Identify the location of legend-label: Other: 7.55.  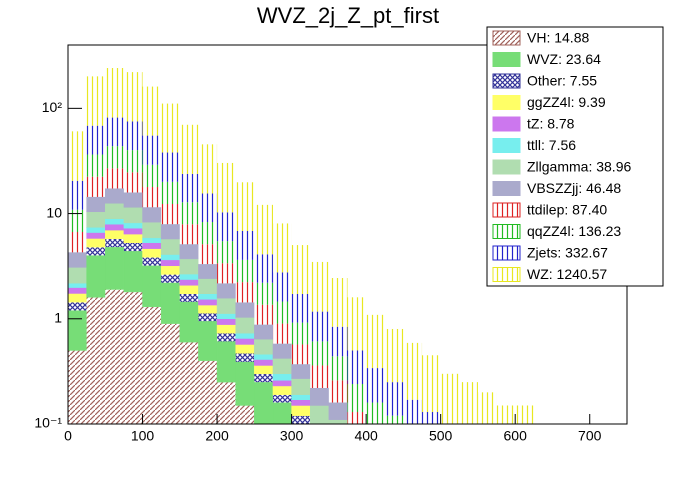
(562, 81).